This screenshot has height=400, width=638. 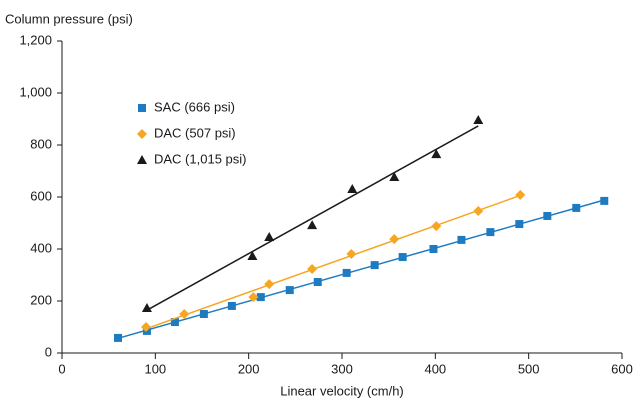 I want to click on y-tick-label: 600, so click(x=41, y=195).